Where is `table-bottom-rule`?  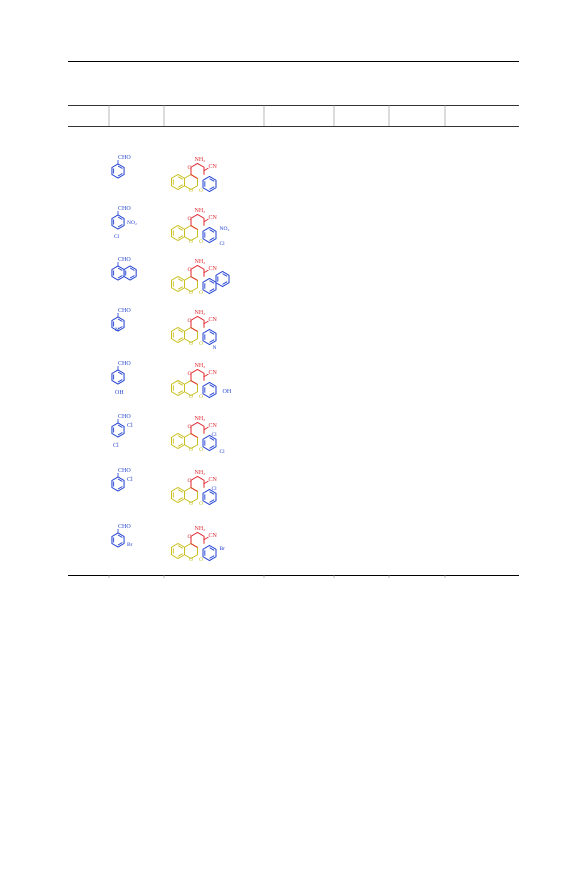
table-bottom-rule is located at coordinates (293, 575).